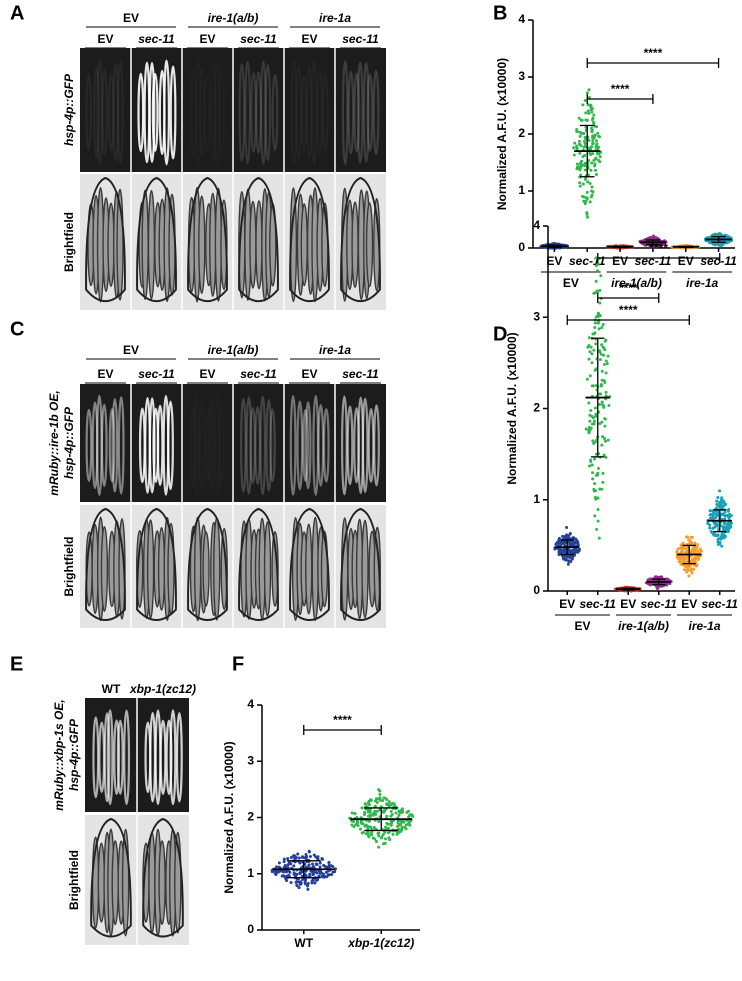 Image resolution: width=742 pixels, height=981 pixels. Describe the element at coordinates (309, 39) in the screenshot. I see `column-header: EV` at that location.